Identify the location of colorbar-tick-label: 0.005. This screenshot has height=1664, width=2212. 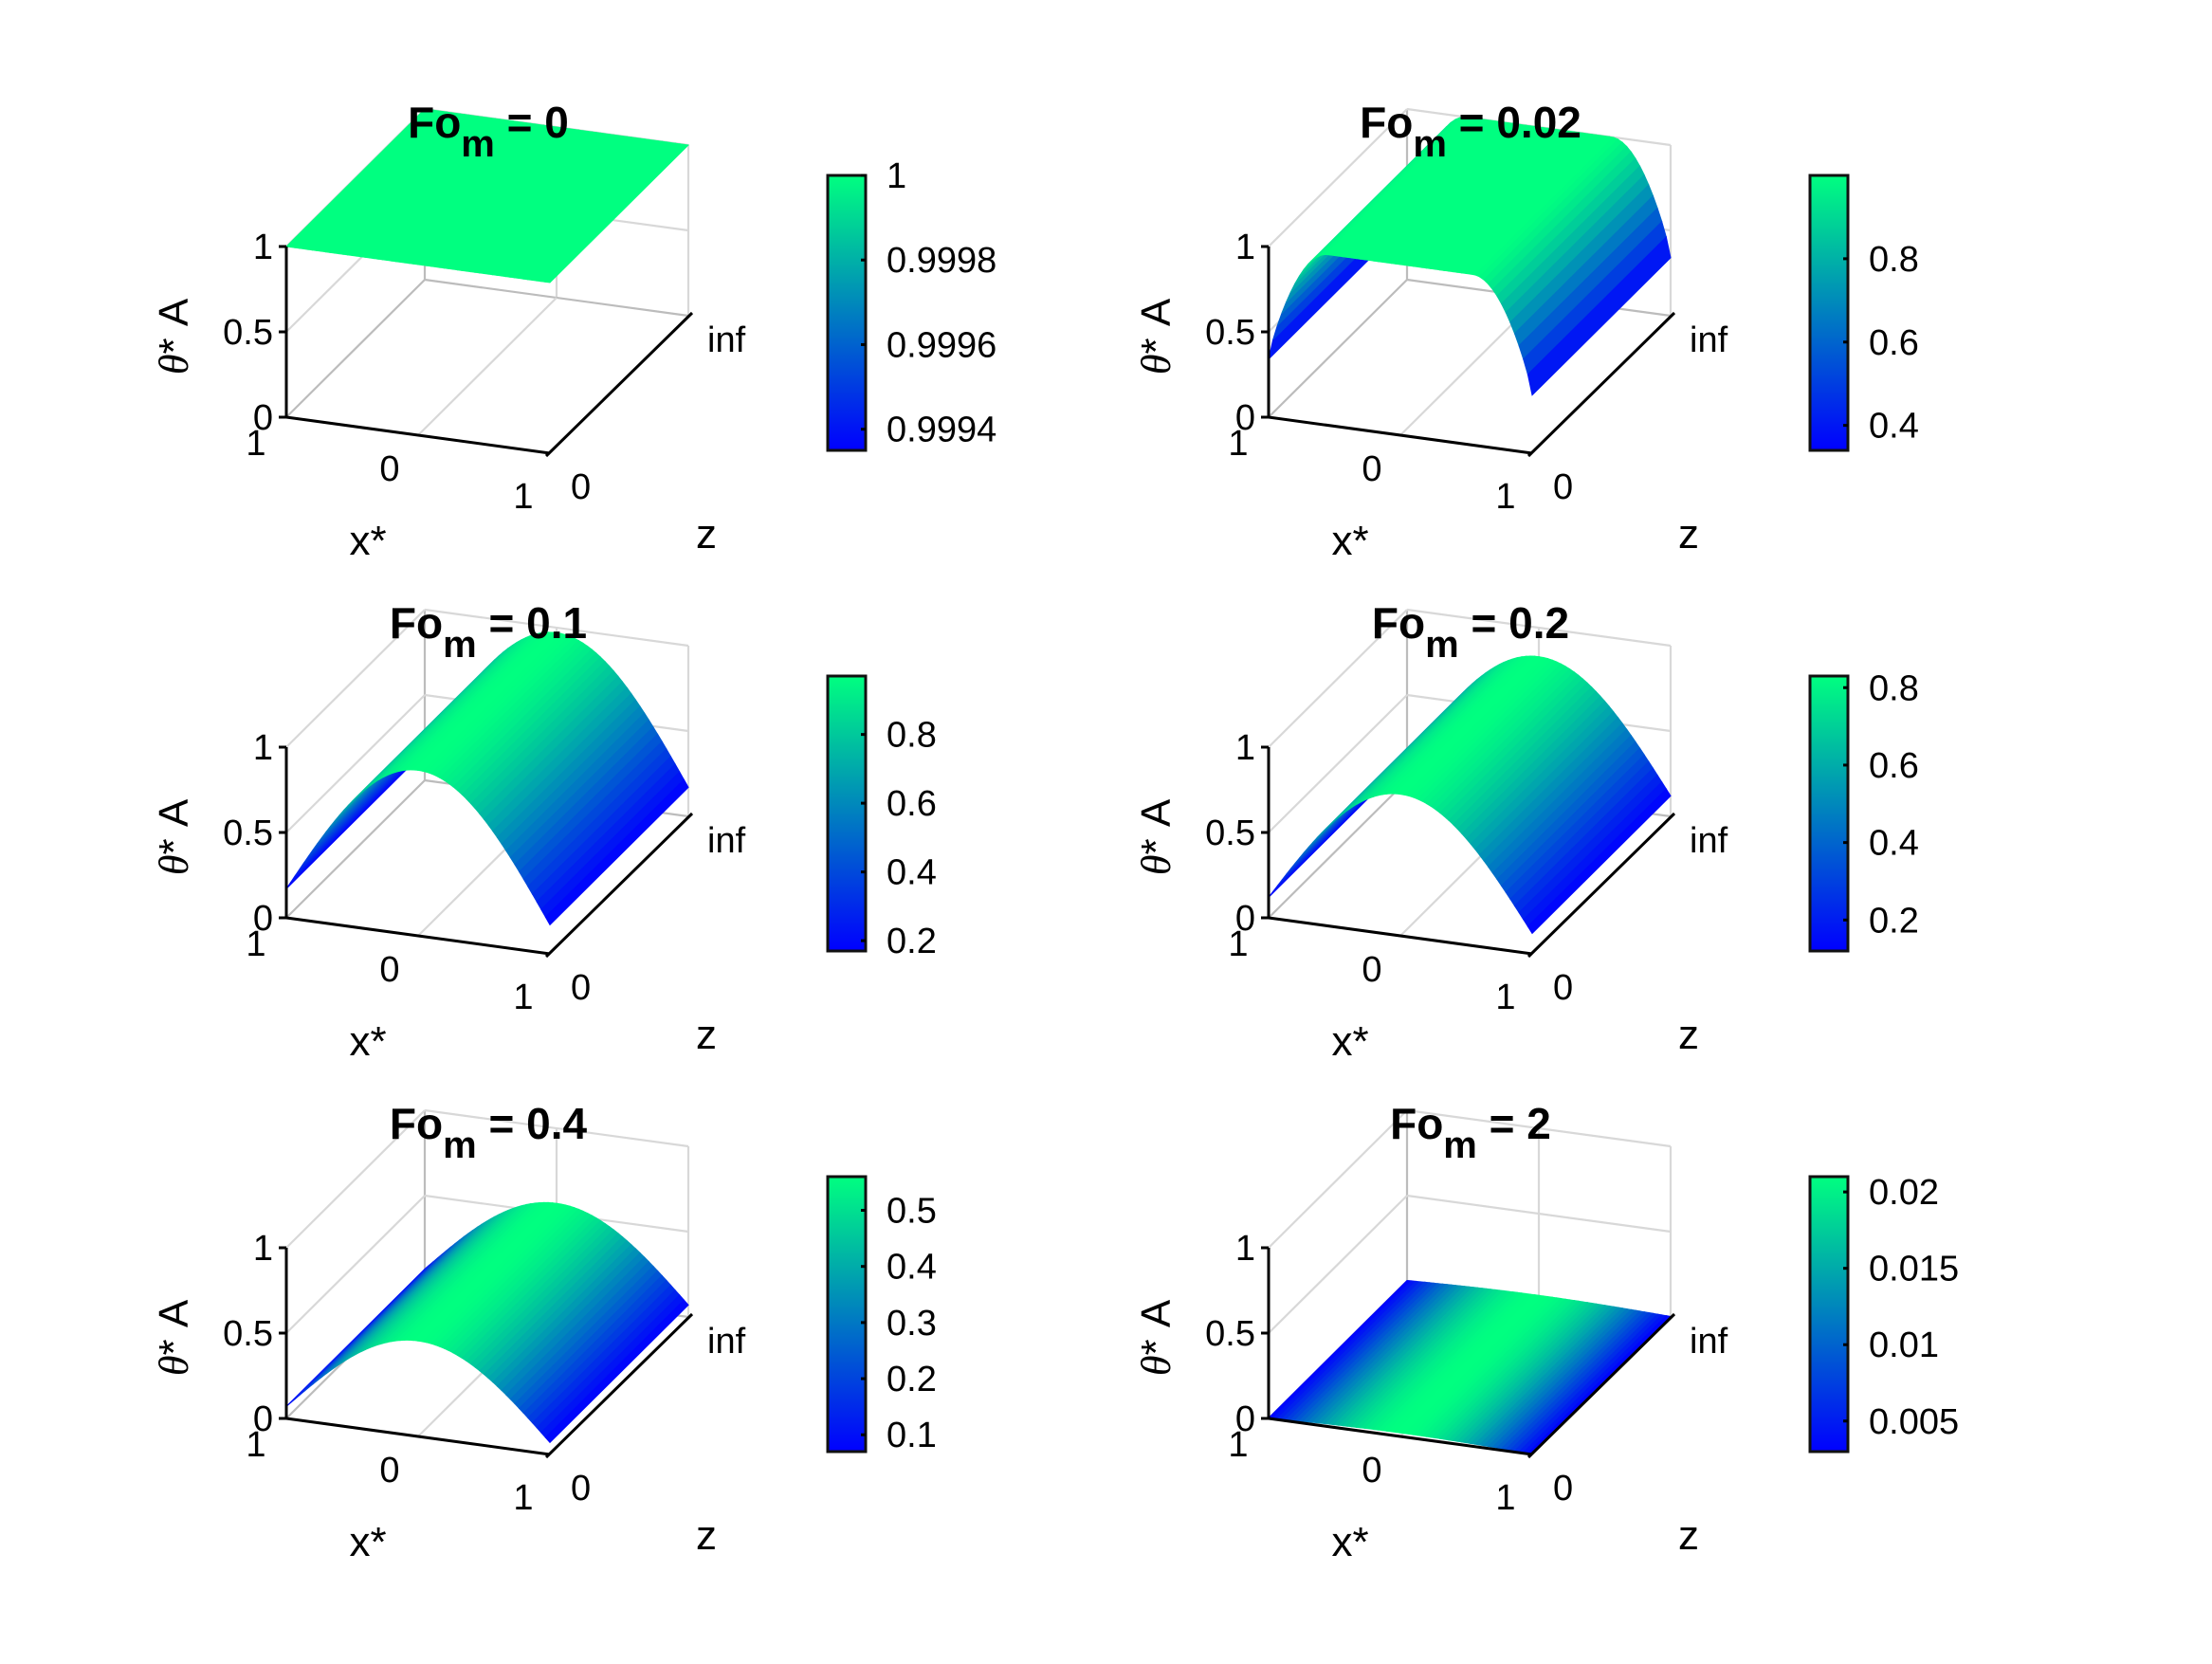
(1914, 1422).